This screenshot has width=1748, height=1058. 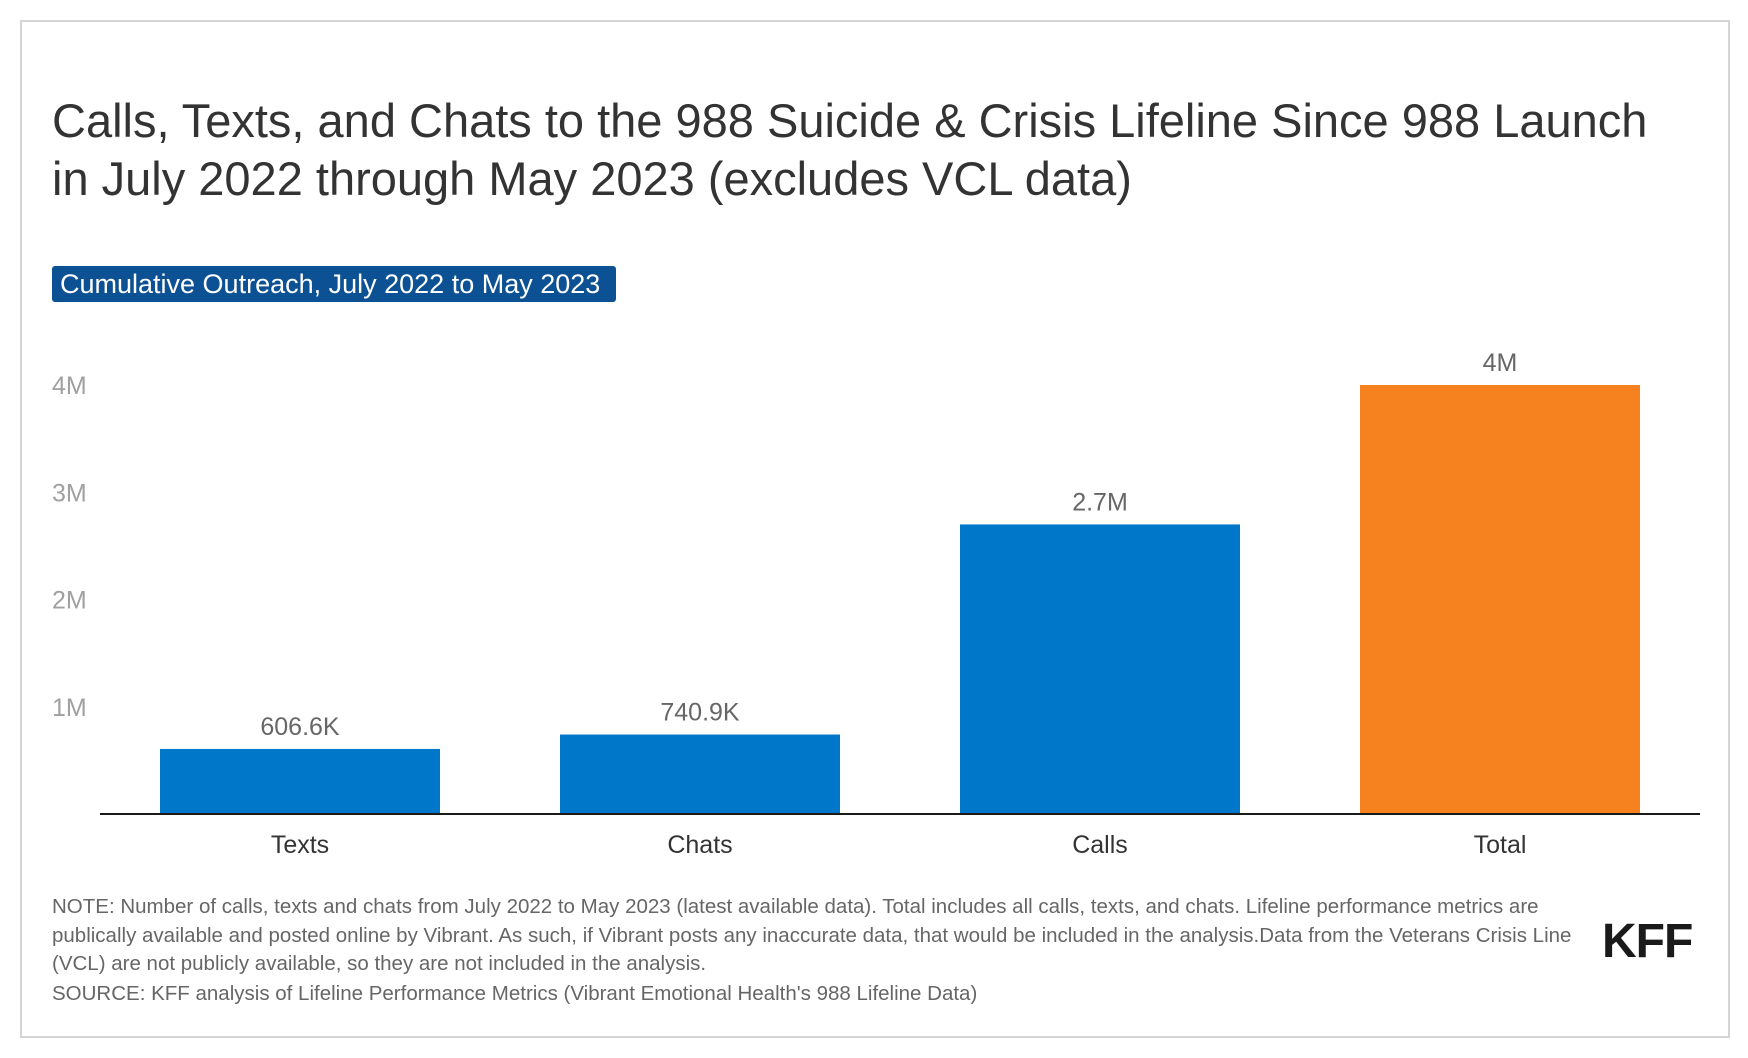 I want to click on kff-logo: KFF, so click(x=1647, y=941).